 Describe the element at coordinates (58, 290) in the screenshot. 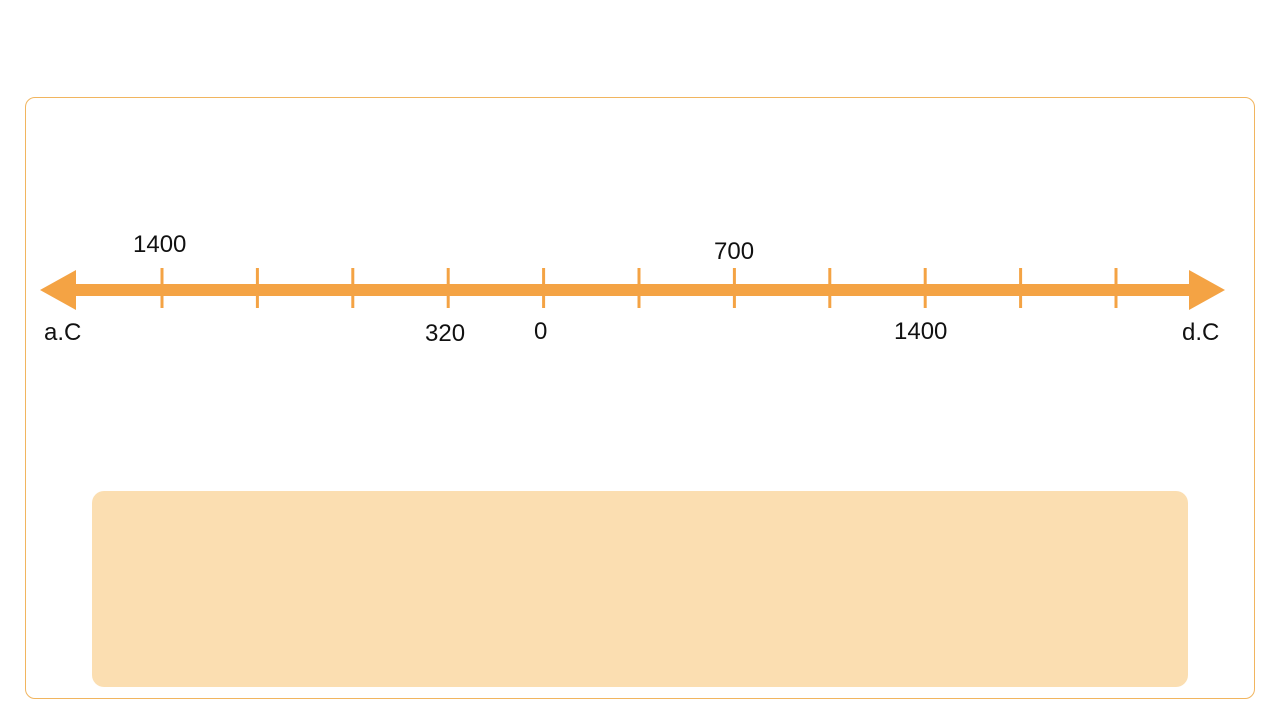

I see `left-arrowhead` at that location.